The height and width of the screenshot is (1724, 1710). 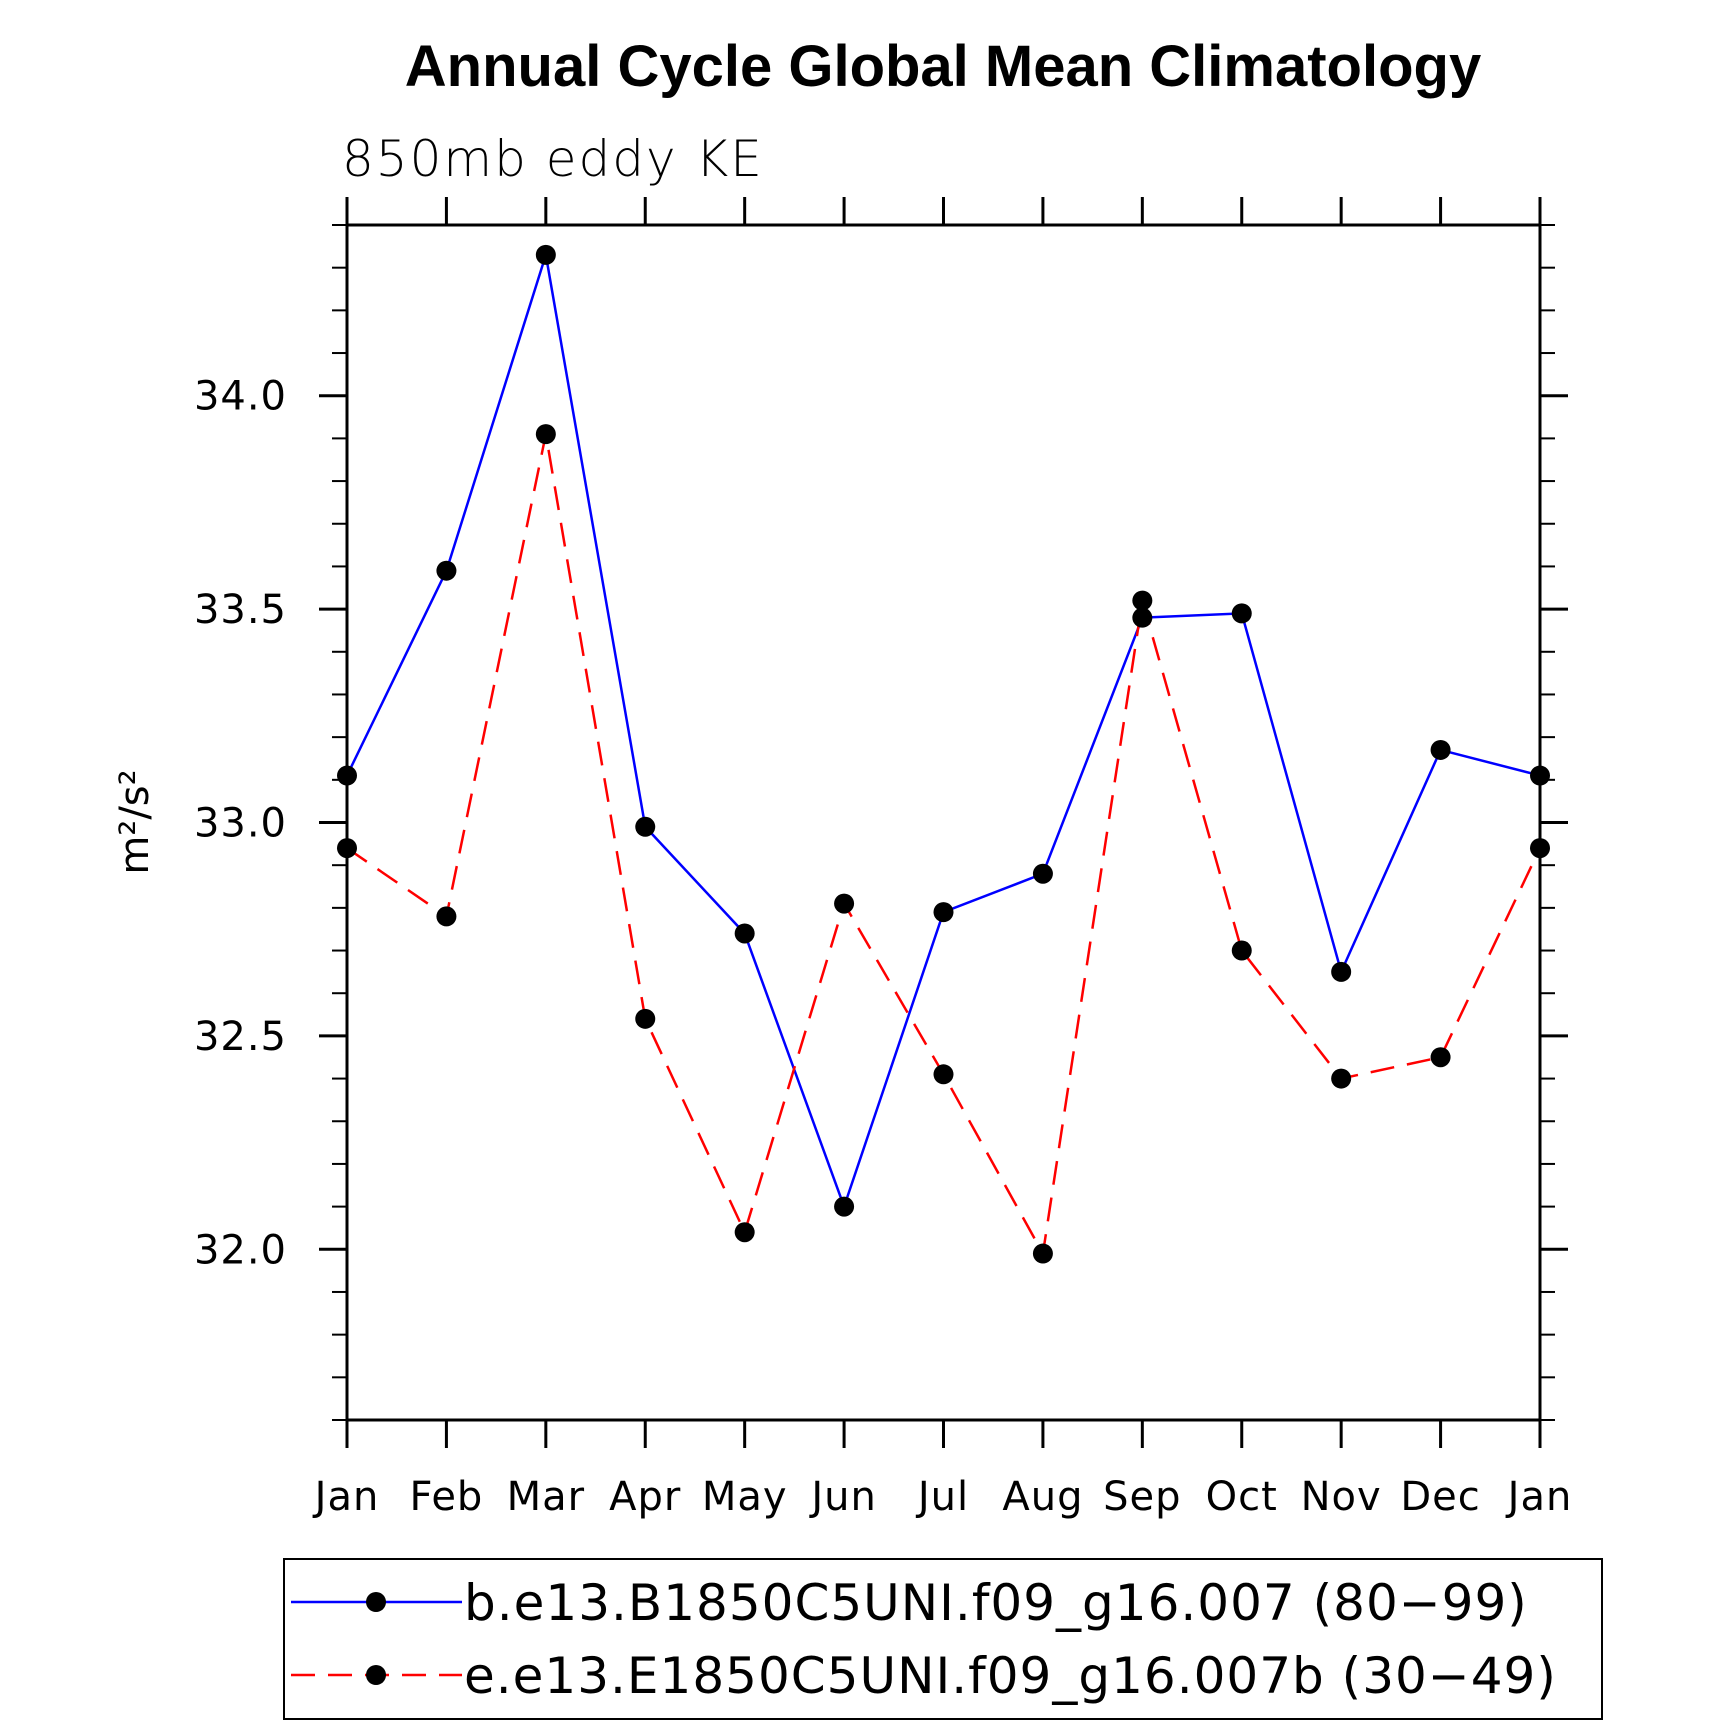 I want to click on x-tick-label: Aug, so click(x=1042, y=1497).